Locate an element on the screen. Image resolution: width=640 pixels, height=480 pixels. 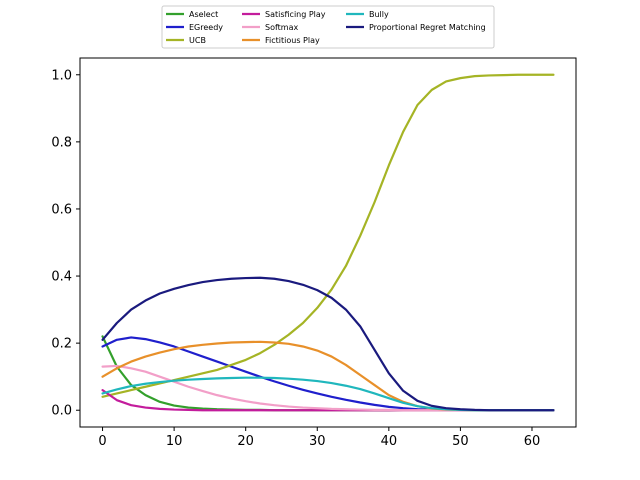
x-tick-label: 60 is located at coordinates (532, 441).